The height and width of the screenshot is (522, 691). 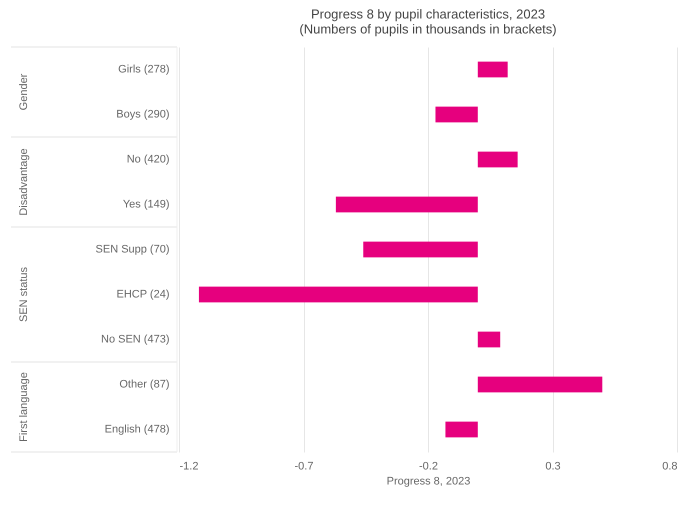 What do you see at coordinates (189, 466) in the screenshot?
I see `x-tick-label: -1.2` at bounding box center [189, 466].